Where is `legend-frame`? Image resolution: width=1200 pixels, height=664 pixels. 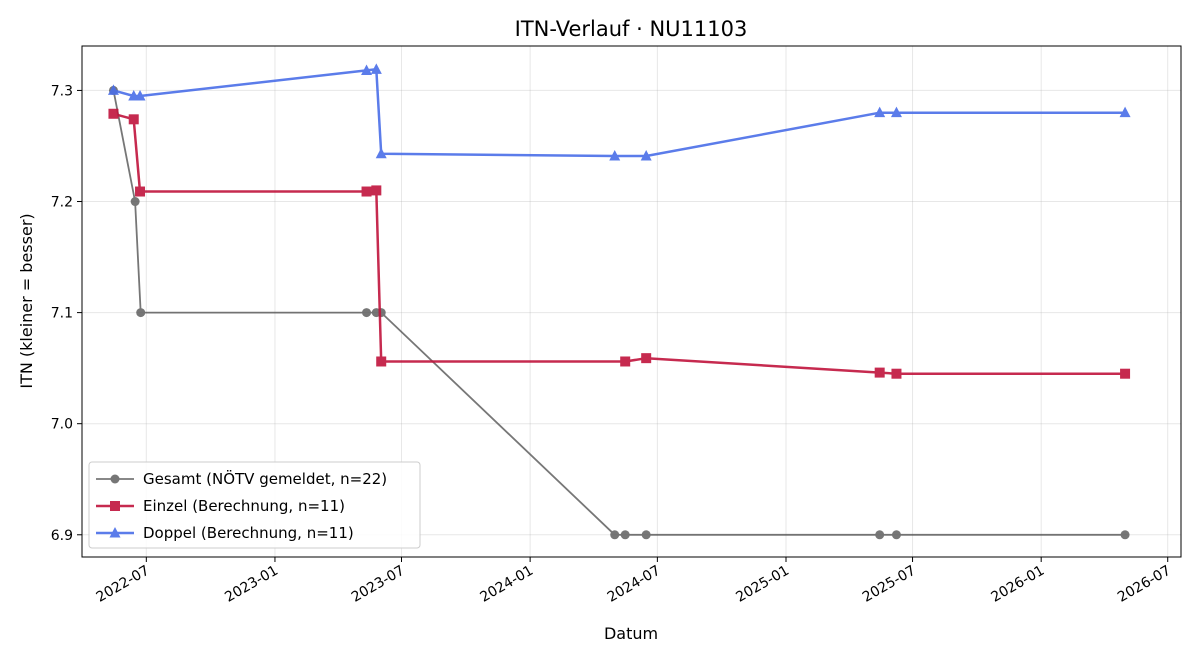
legend-frame is located at coordinates (254, 505).